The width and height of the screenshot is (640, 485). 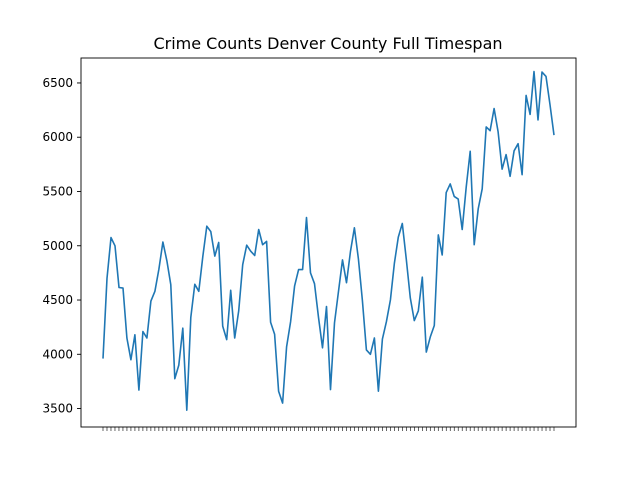 What do you see at coordinates (57, 137) in the screenshot?
I see `y-tick-label: 6000` at bounding box center [57, 137].